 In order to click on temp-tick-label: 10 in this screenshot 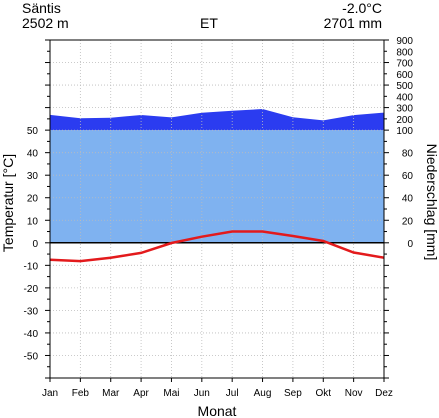, I will do `click(33, 221)`.